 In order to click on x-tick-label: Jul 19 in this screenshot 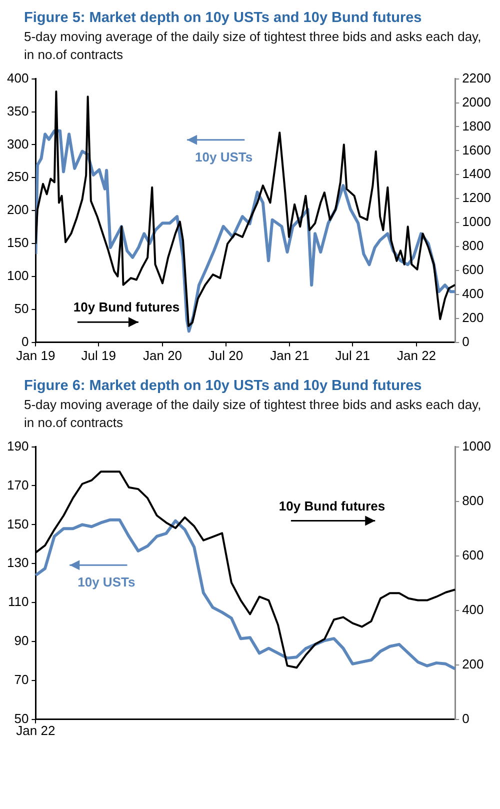, I will do `click(98, 355)`.